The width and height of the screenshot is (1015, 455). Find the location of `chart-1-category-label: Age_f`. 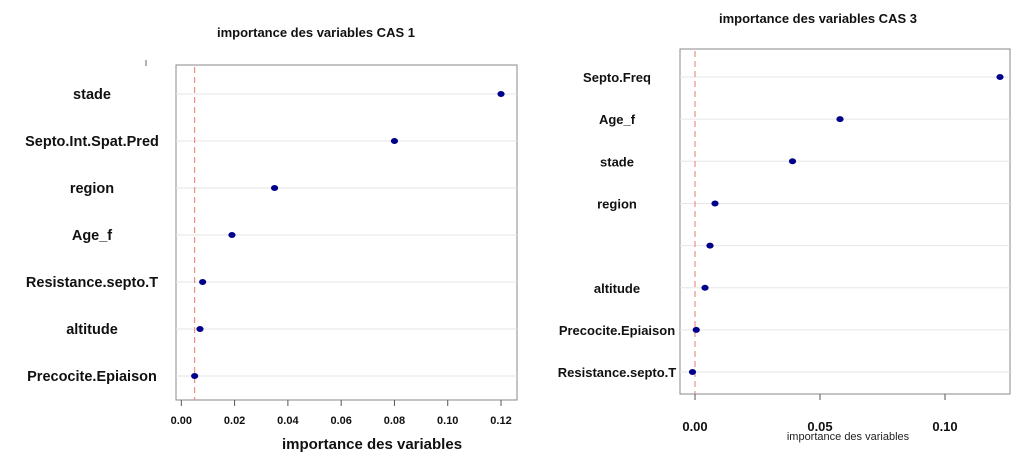

chart-1-category-label: Age_f is located at coordinates (92, 236).